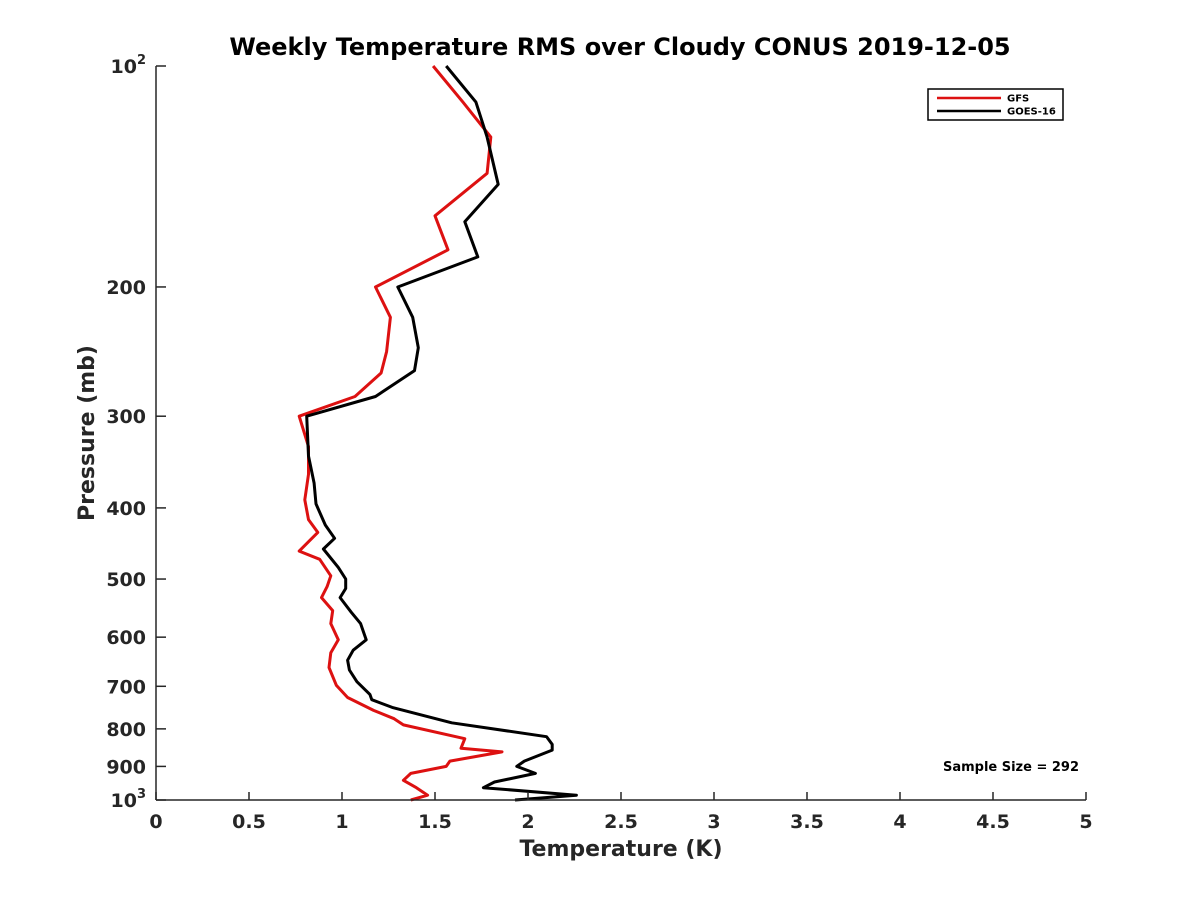  What do you see at coordinates (621, 822) in the screenshot?
I see `x-tick-label: 2.5` at bounding box center [621, 822].